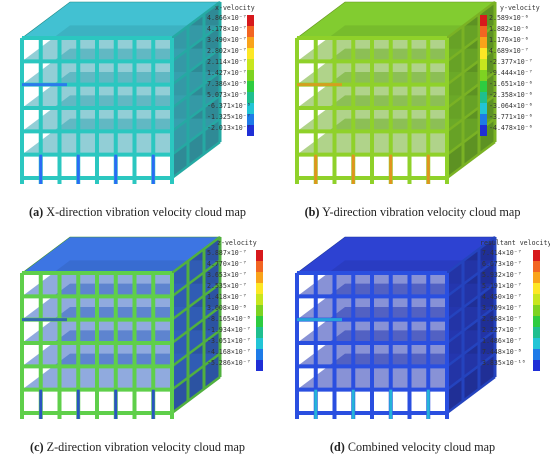 This screenshot has height=470, width=550. What do you see at coordinates (502, 264) in the screenshot?
I see `legend-tick-d-1: 6.673×10⁻⁷` at bounding box center [502, 264].